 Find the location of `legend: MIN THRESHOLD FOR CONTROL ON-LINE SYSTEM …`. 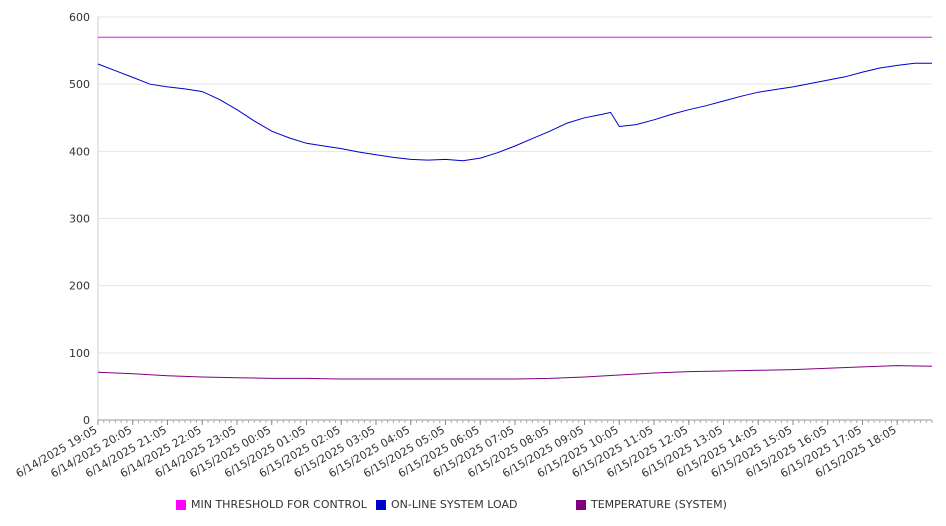

legend: MIN THRESHOLD FOR CONTROL ON-LINE SYSTEM … is located at coordinates (473, 506).